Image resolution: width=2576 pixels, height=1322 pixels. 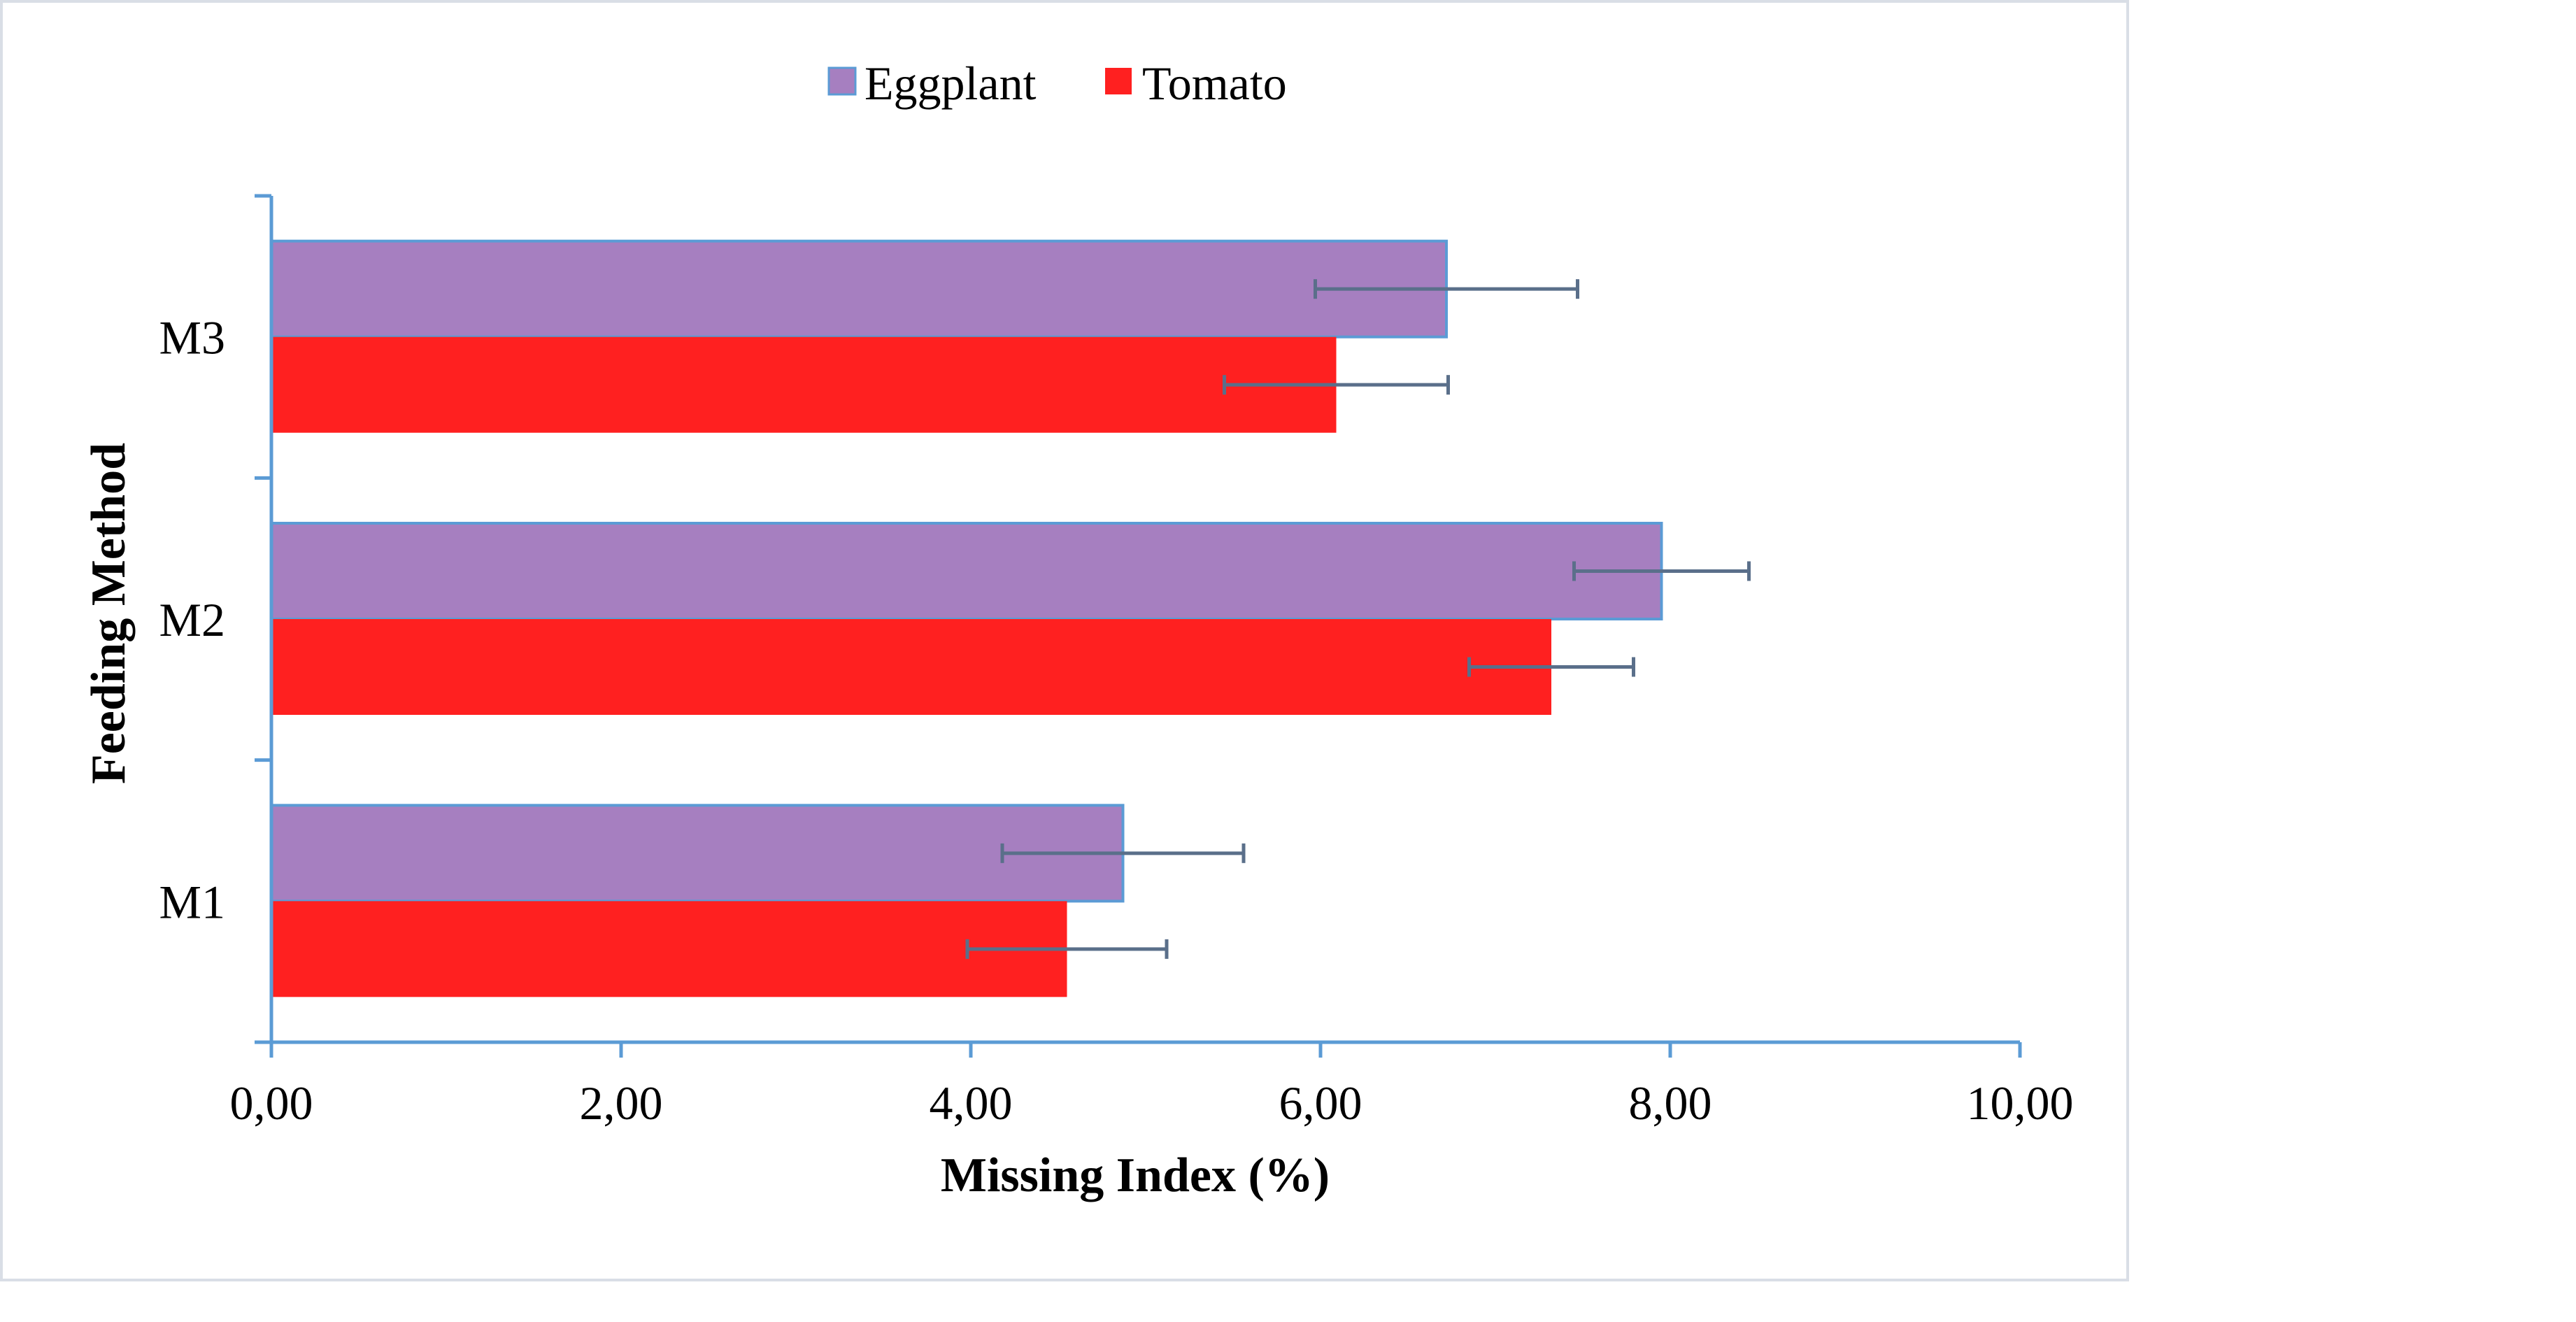 I want to click on bar-eggplant-m3, so click(x=859, y=289).